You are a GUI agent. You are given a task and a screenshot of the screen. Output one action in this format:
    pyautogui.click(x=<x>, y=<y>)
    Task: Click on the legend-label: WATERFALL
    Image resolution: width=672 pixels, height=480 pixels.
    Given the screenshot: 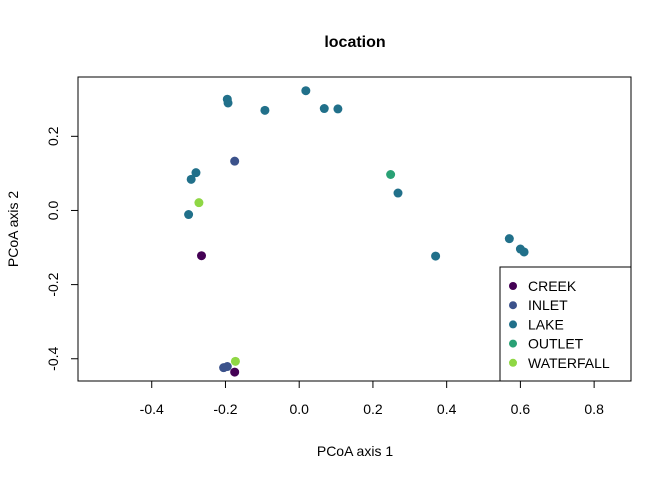 What is the action you would take?
    pyautogui.click(x=569, y=363)
    